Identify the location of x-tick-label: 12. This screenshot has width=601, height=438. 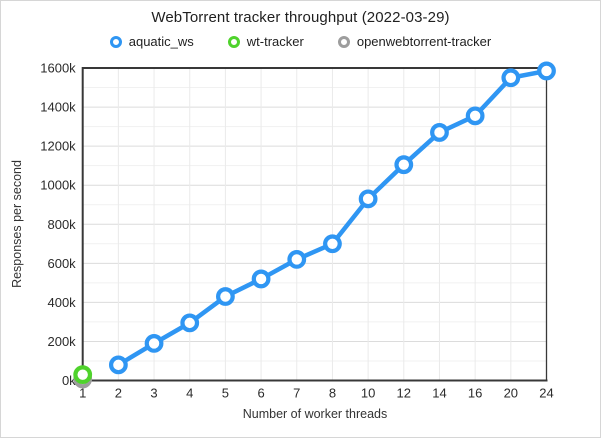
(404, 393).